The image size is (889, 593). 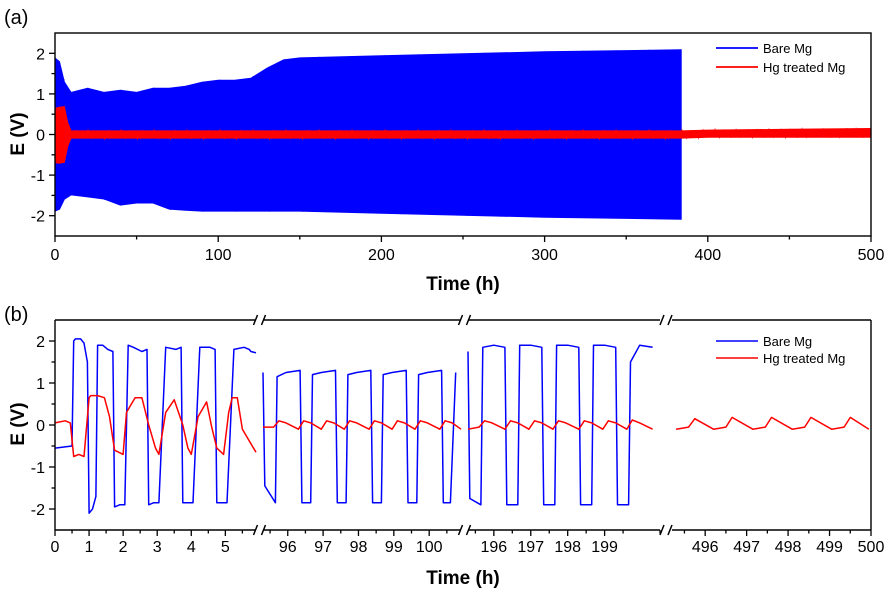 What do you see at coordinates (787, 341) in the screenshot?
I see `legend-b-bare-mg-label: Bare Mg` at bounding box center [787, 341].